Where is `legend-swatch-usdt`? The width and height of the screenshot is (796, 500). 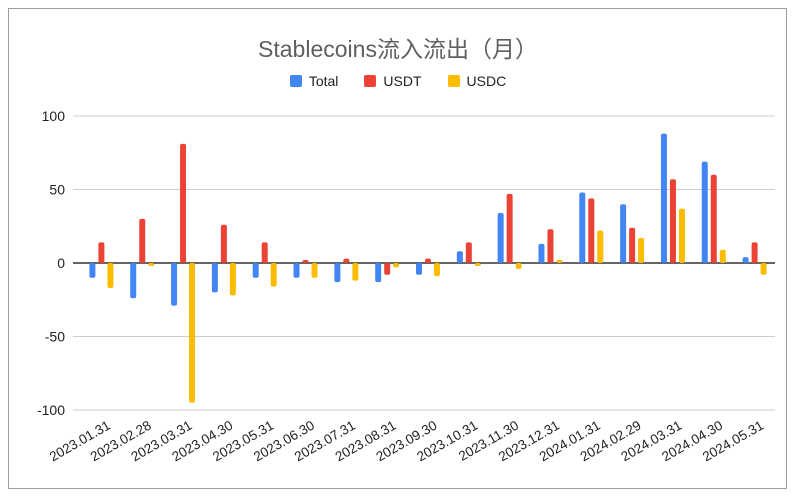 legend-swatch-usdt is located at coordinates (370, 81).